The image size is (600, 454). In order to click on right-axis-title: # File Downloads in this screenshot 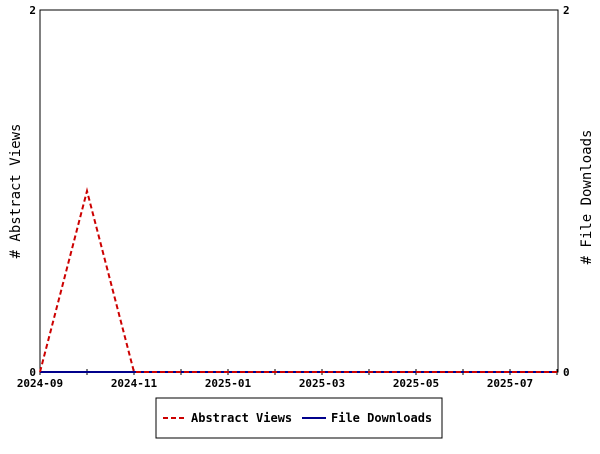, I will do `click(587, 197)`.